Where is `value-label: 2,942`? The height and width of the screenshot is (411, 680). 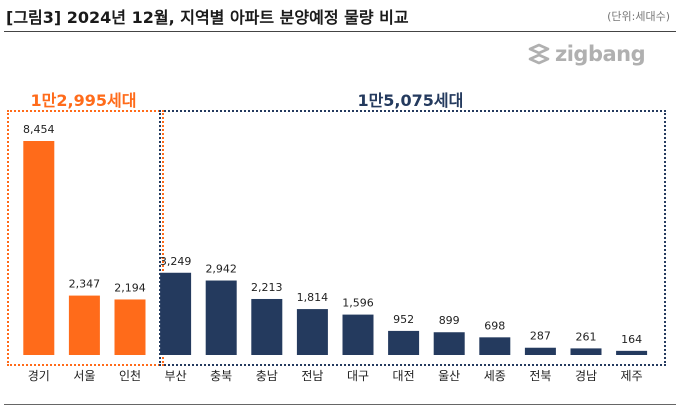
value-label: 2,942 is located at coordinates (221, 269).